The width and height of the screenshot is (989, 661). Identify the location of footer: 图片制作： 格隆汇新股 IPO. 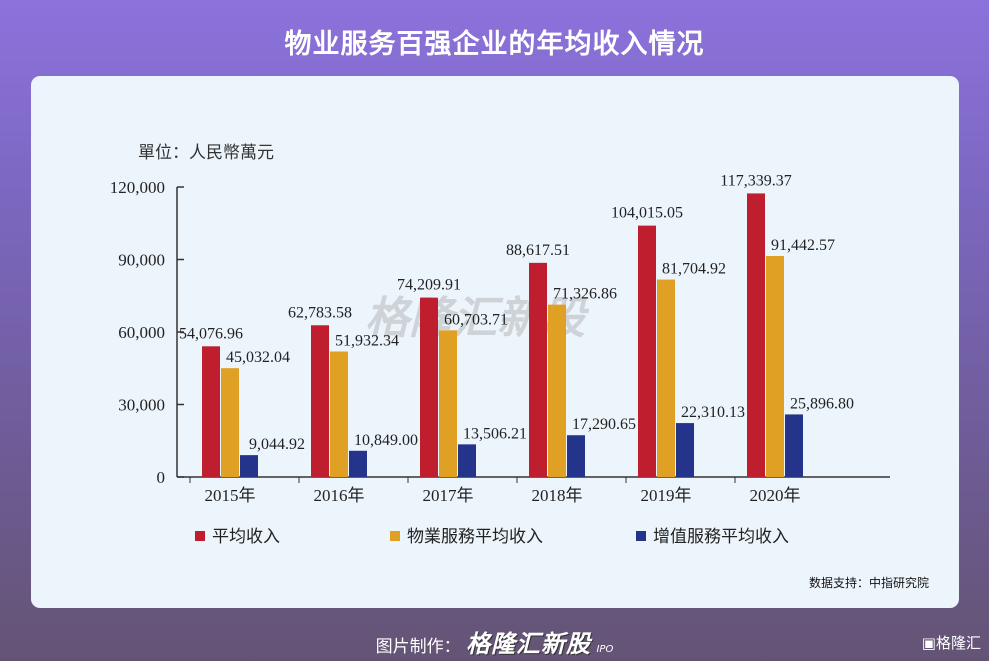
(494, 641).